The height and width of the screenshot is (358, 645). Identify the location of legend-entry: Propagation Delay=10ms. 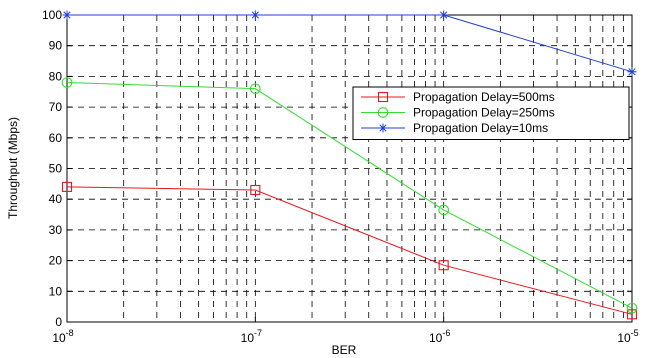
(454, 128).